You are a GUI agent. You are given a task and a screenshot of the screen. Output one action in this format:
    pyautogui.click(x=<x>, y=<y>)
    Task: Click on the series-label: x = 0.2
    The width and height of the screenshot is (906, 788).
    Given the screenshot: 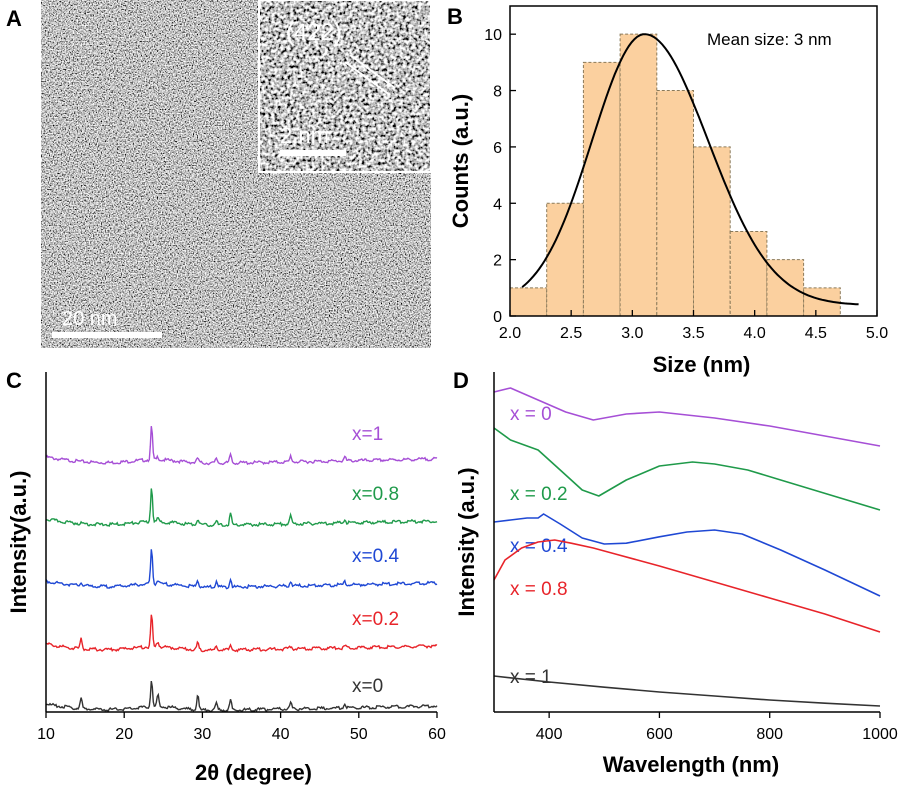 What is the action you would take?
    pyautogui.click(x=539, y=494)
    